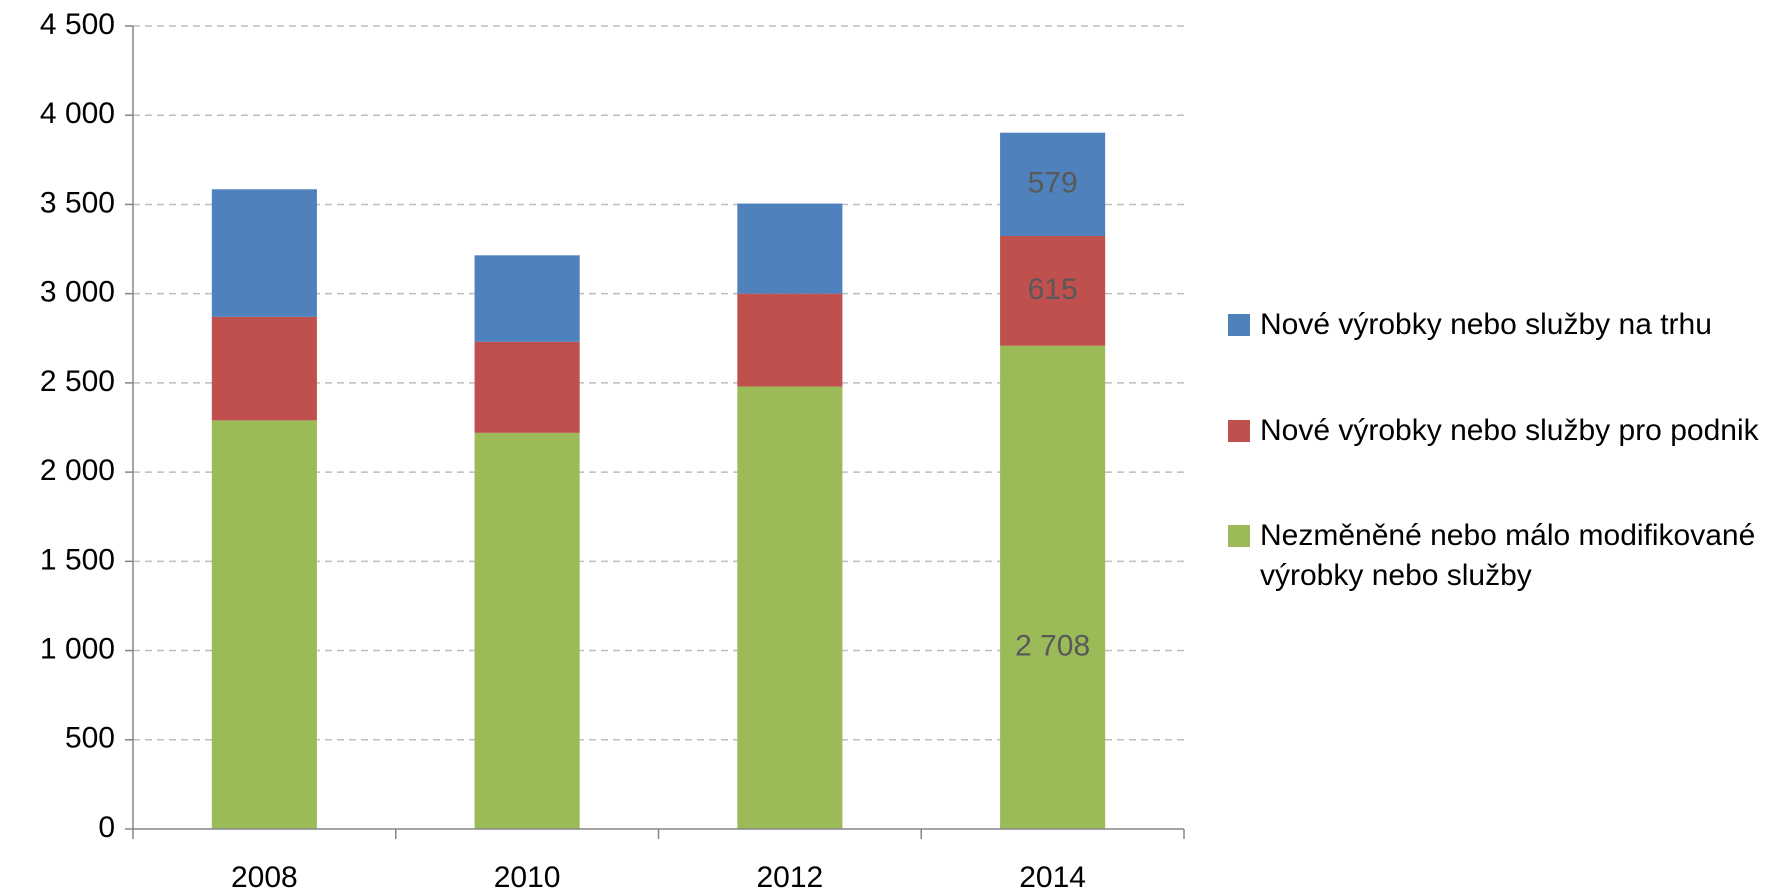  I want to click on x-tick-label: 2012, so click(790, 876).